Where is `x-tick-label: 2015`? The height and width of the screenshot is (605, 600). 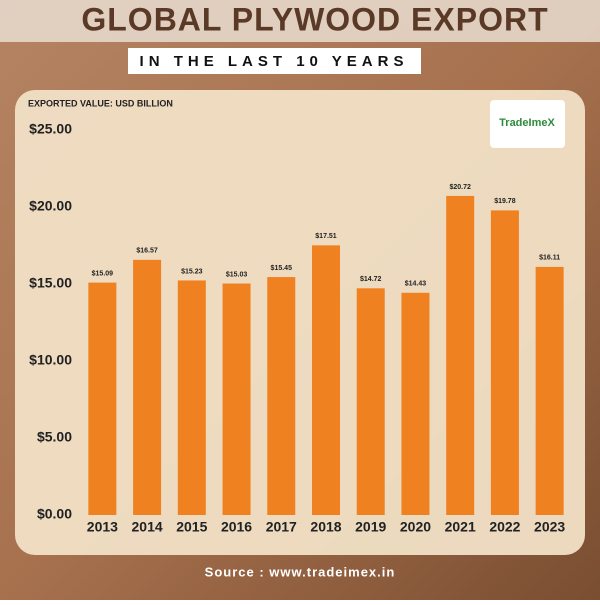 x-tick-label: 2015 is located at coordinates (191, 527).